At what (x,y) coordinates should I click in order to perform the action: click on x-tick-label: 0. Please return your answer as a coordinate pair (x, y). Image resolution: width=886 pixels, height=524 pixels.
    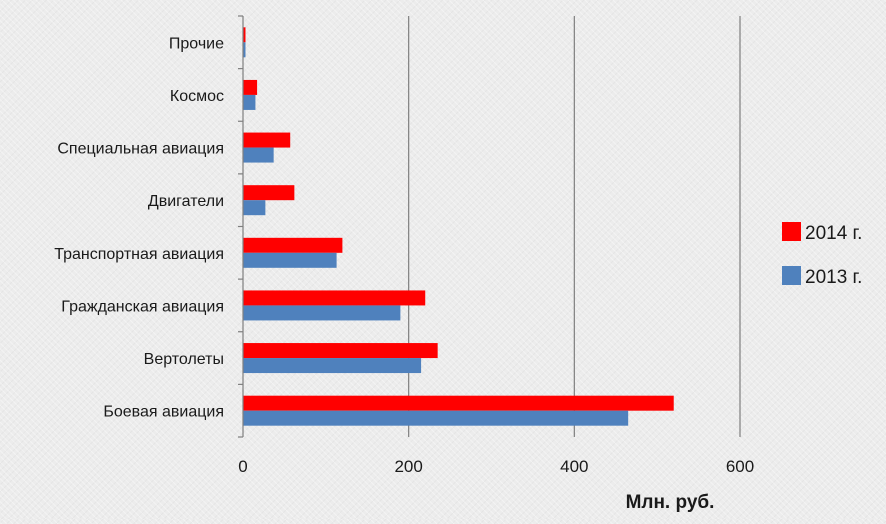
    Looking at the image, I should click on (242, 466).